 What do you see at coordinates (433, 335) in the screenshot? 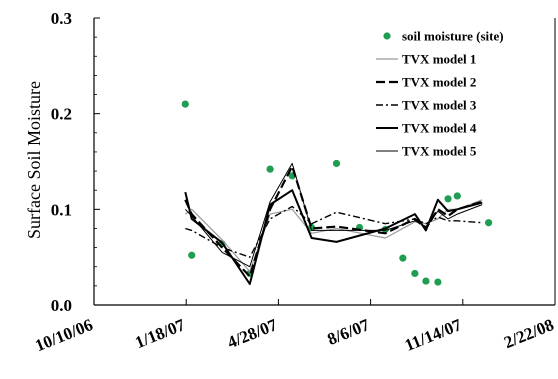
I see `x-tick-label: 11/14/07` at bounding box center [433, 335].